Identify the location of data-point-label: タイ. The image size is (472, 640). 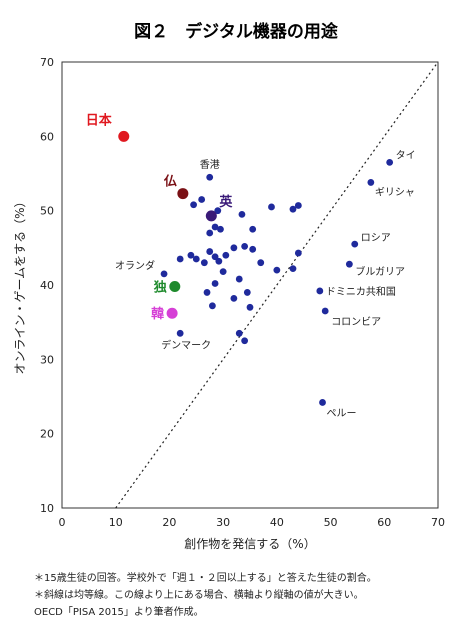
(406, 155).